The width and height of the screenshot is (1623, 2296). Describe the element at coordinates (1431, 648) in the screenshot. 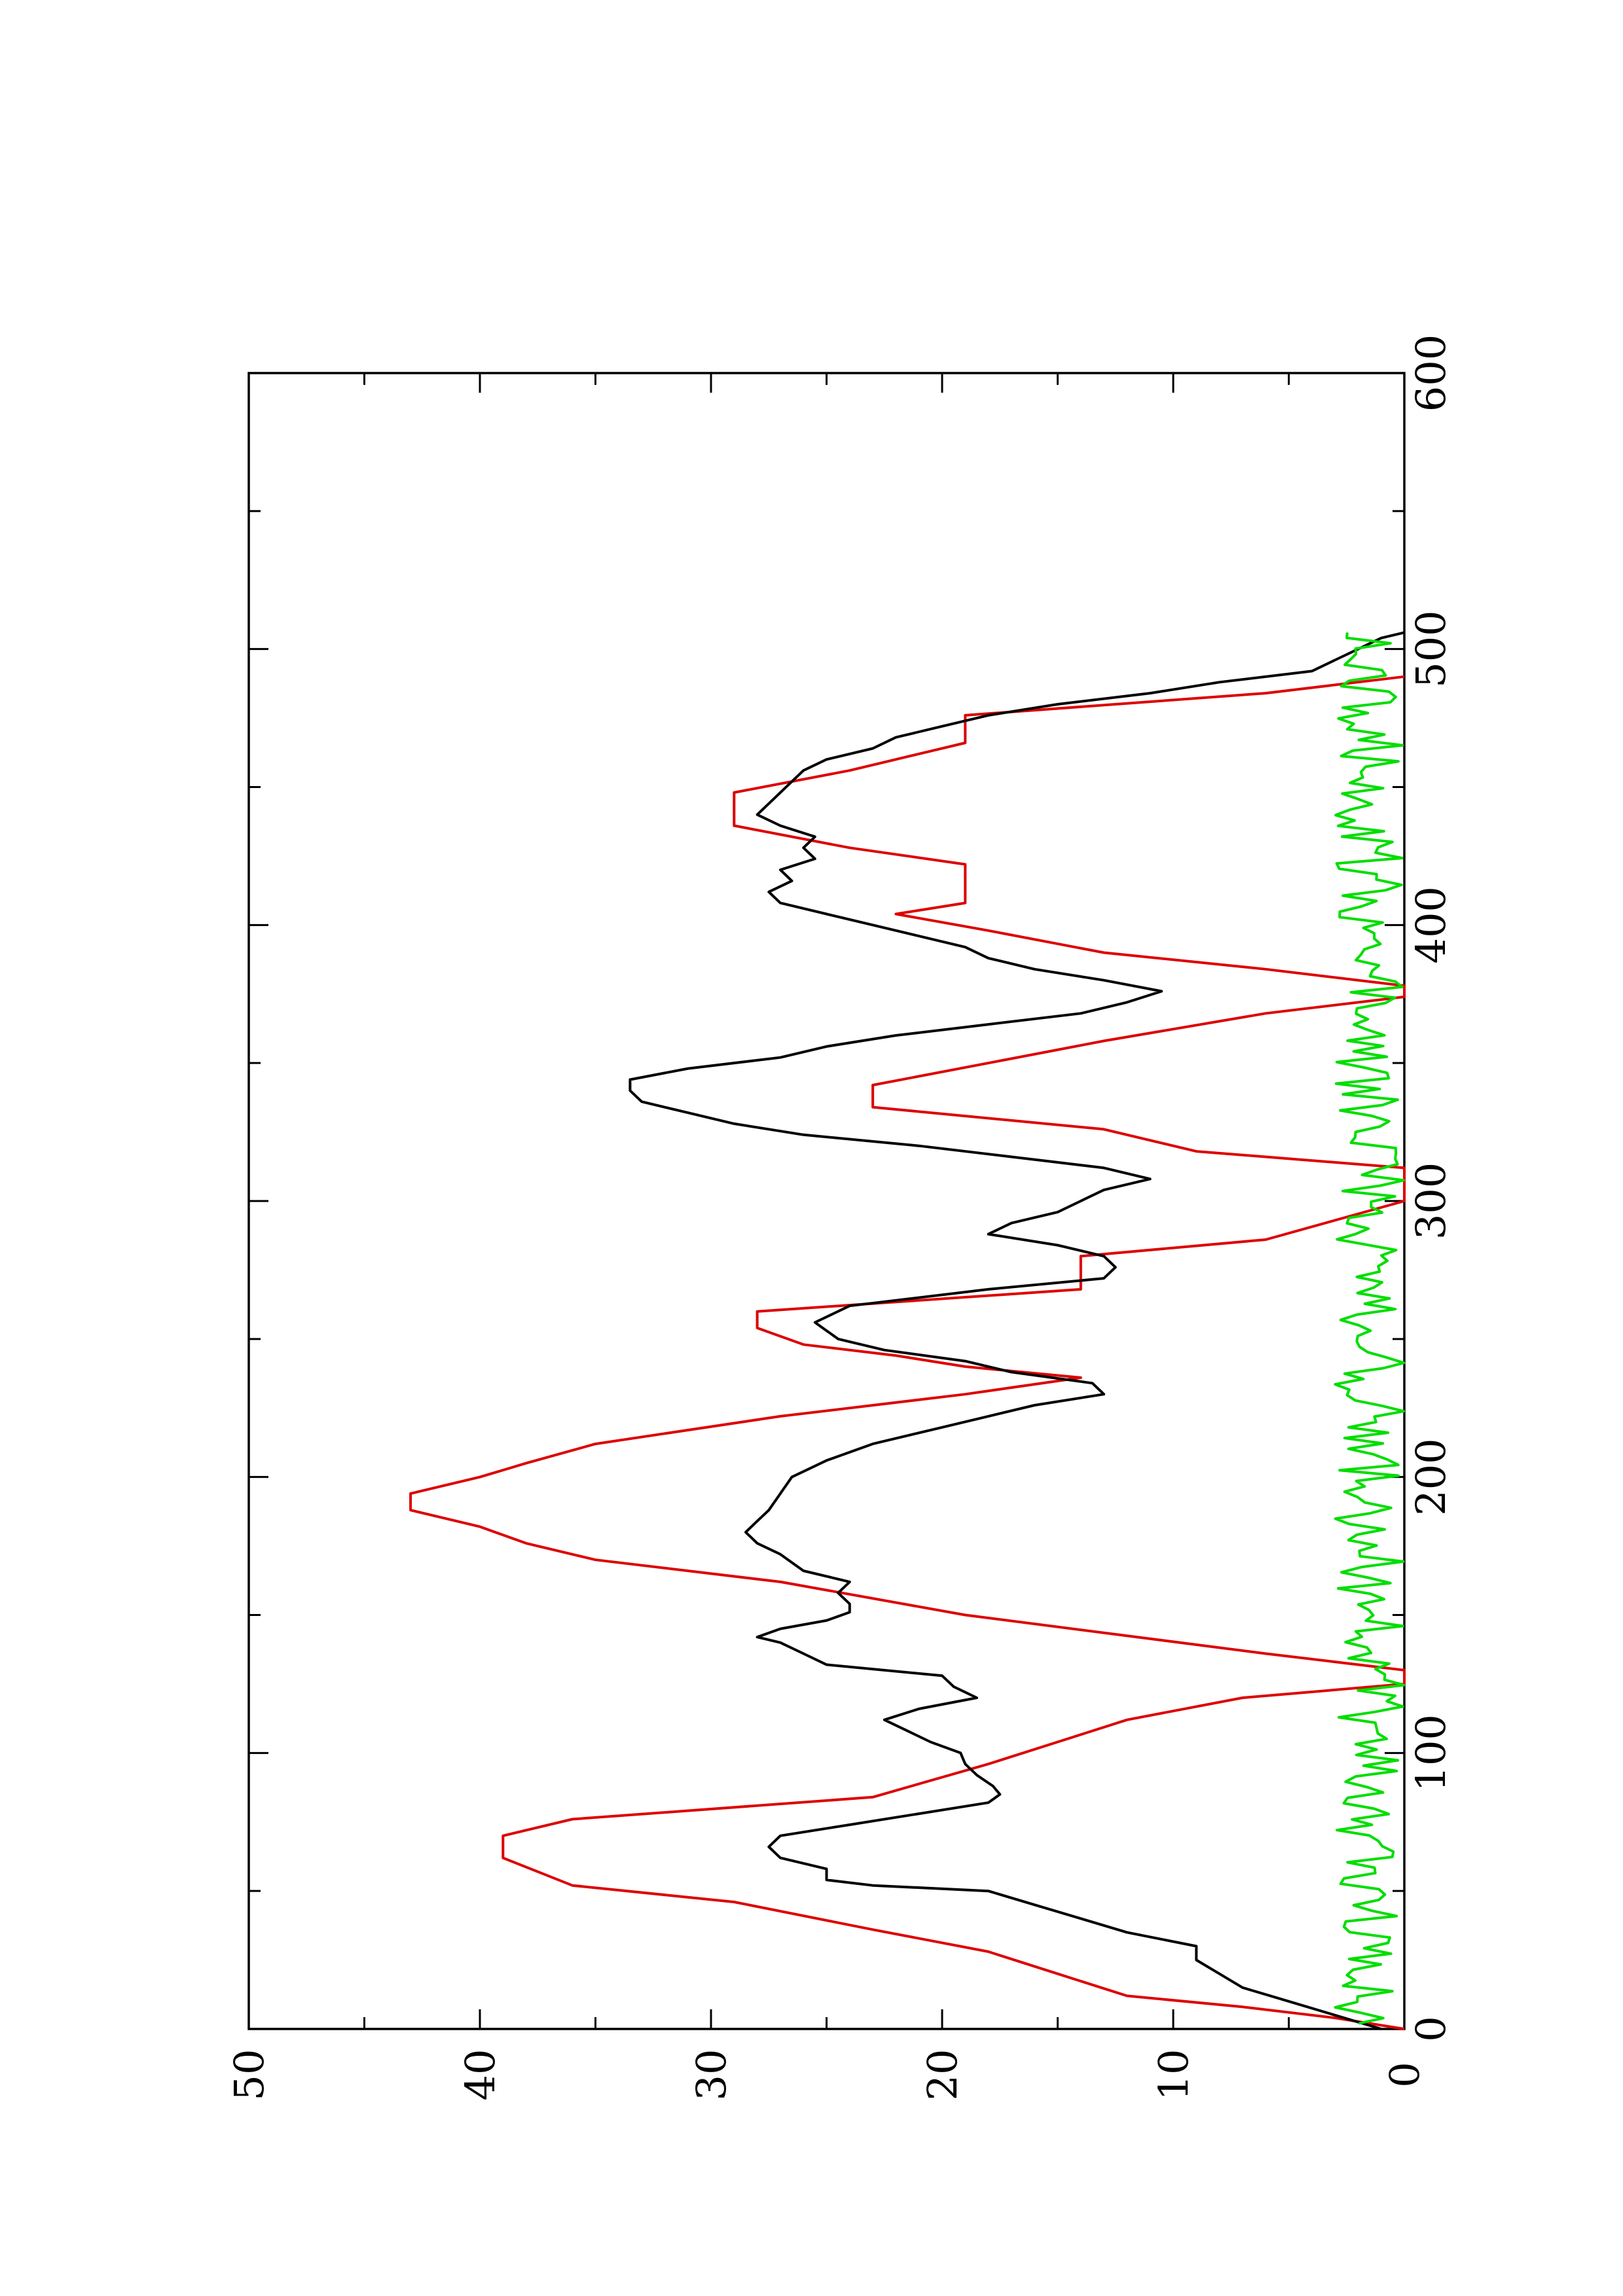

I see `x-tick-label: 500` at that location.